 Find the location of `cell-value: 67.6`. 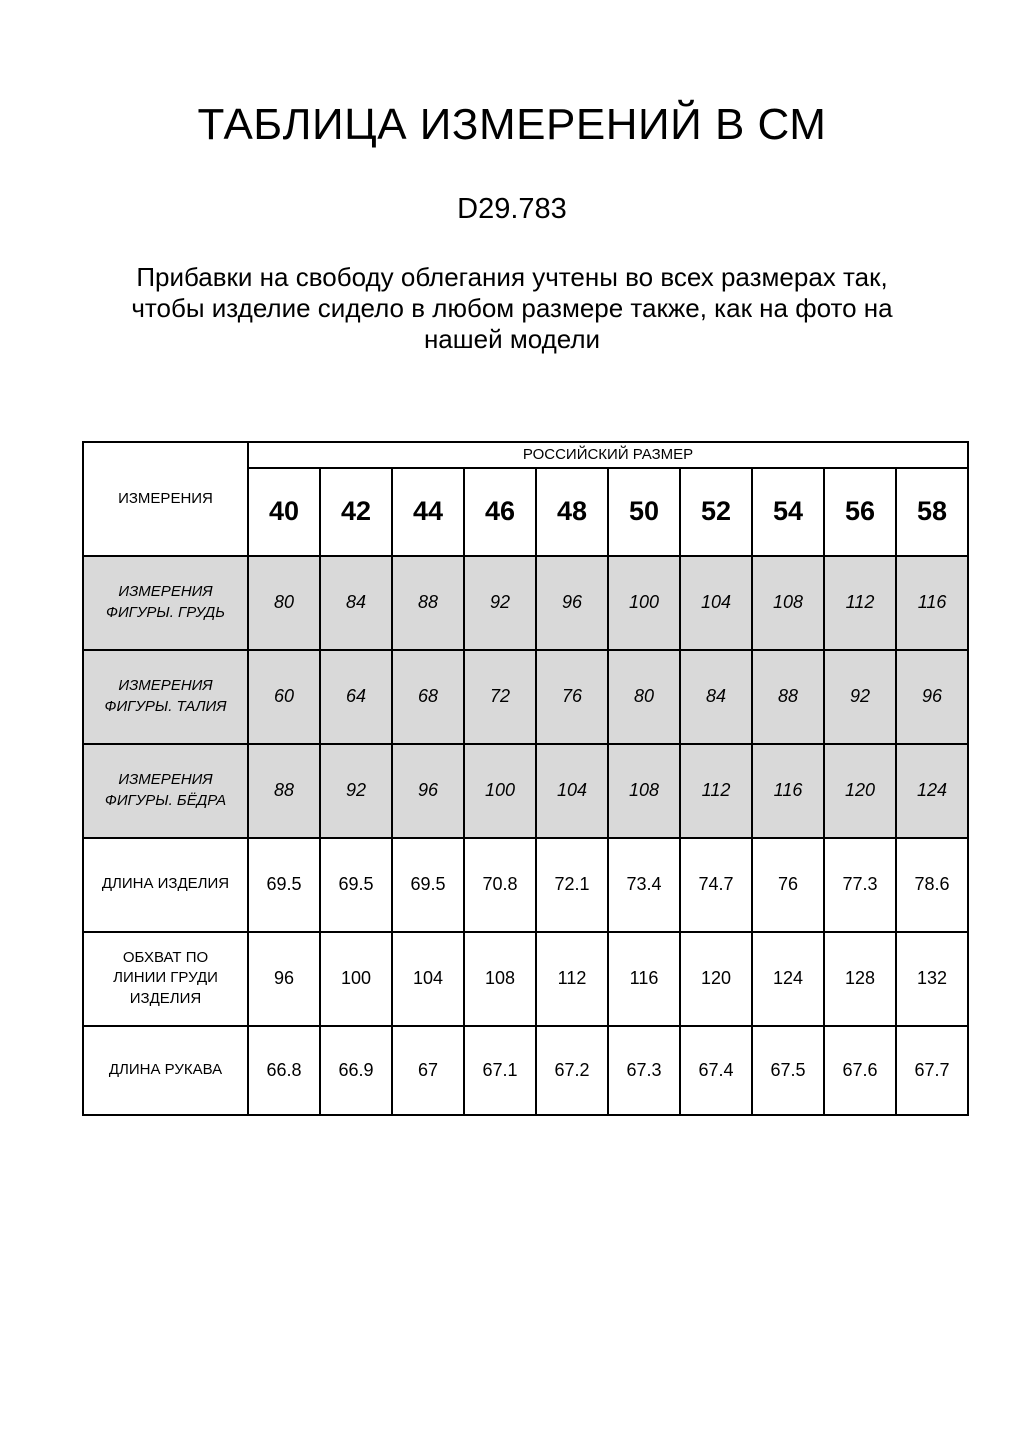

cell-value: 67.6 is located at coordinates (860, 1070).